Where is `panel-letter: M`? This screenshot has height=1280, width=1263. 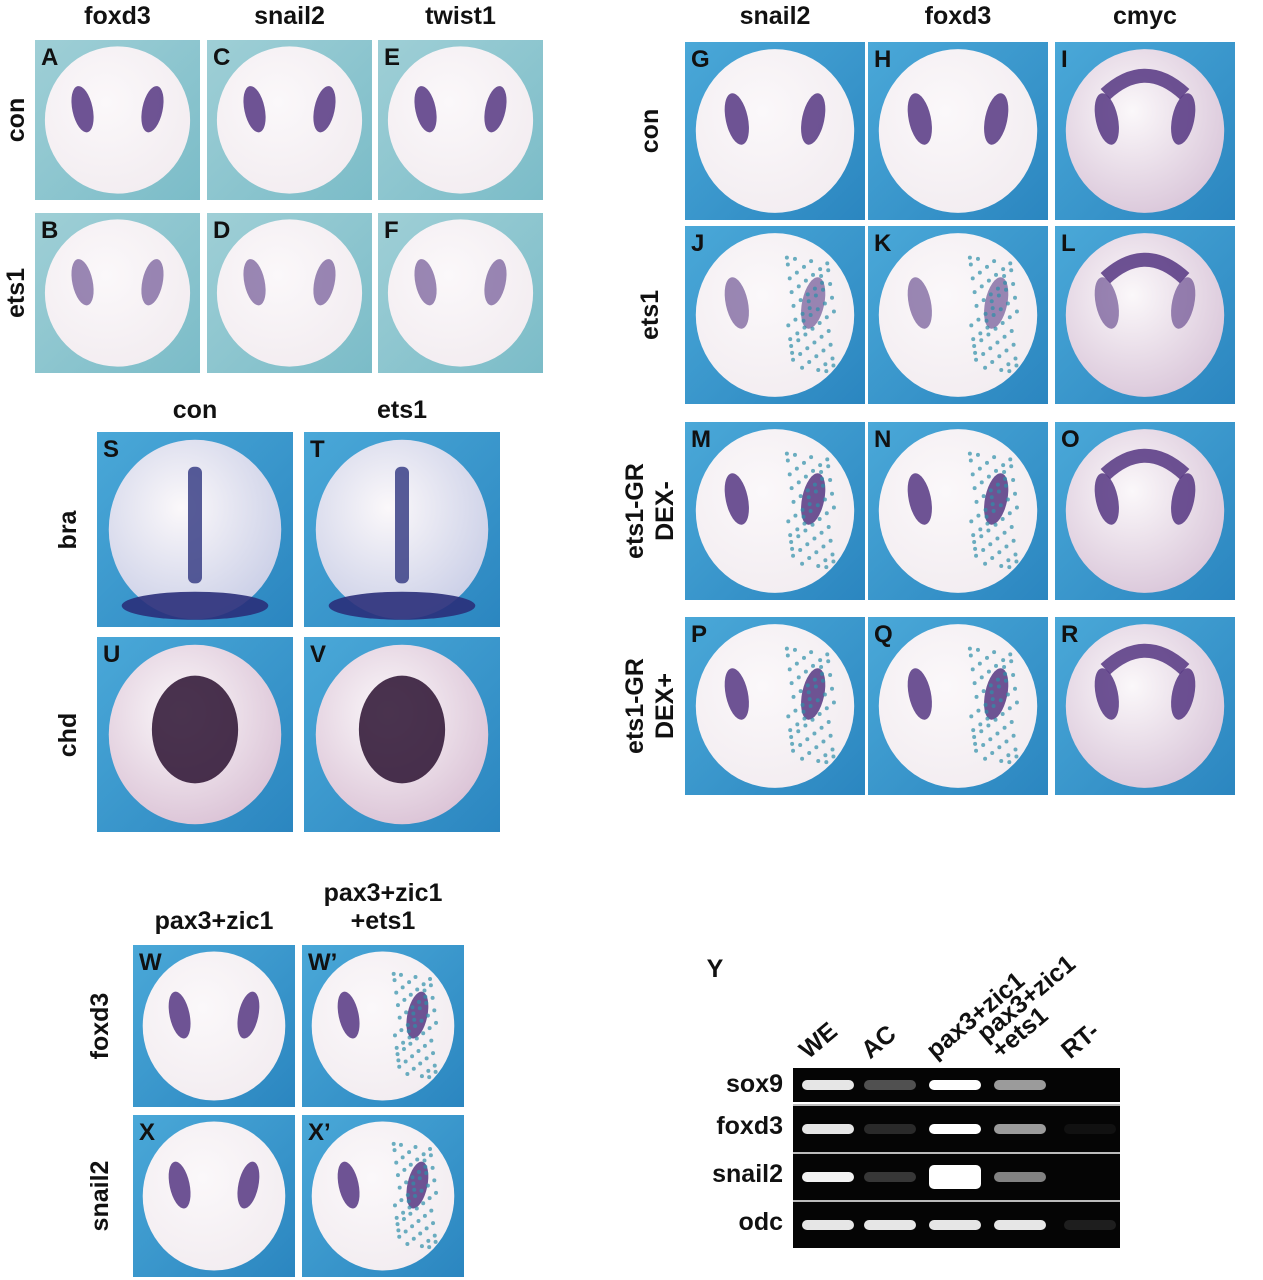
panel-letter: M is located at coordinates (701, 439).